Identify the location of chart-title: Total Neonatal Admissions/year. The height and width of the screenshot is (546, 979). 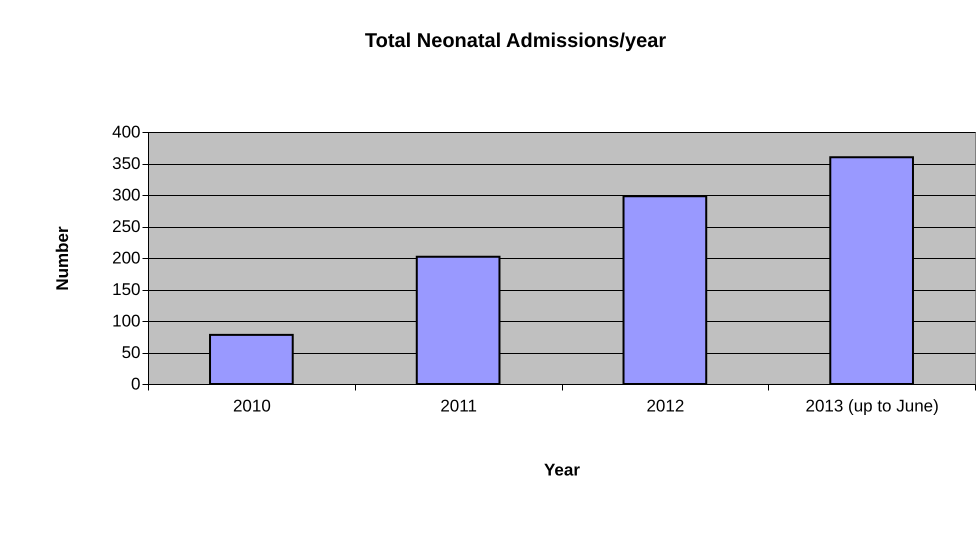
(515, 41).